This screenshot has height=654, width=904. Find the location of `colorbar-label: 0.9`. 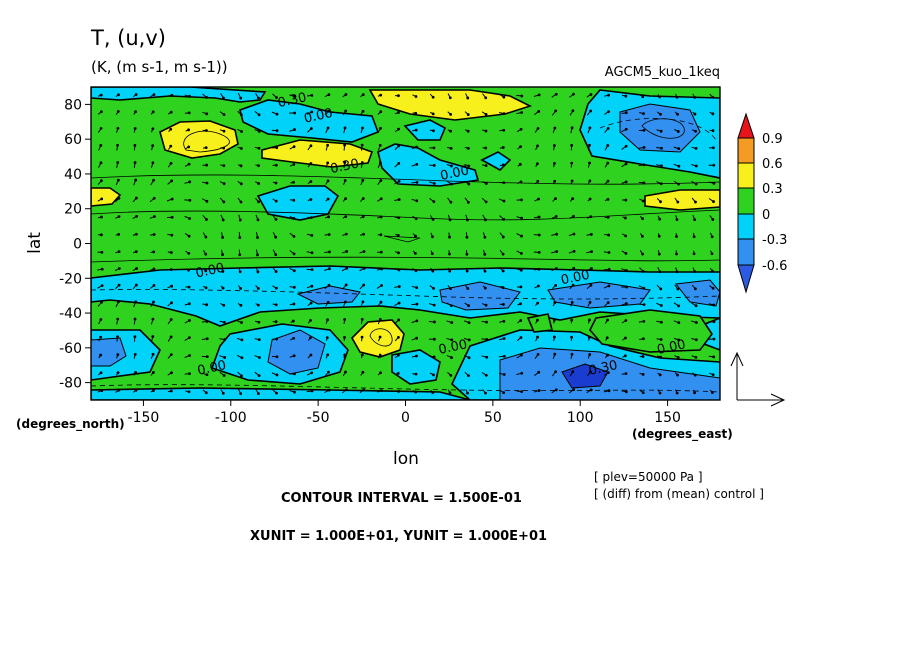

colorbar-label: 0.9 is located at coordinates (772, 139).